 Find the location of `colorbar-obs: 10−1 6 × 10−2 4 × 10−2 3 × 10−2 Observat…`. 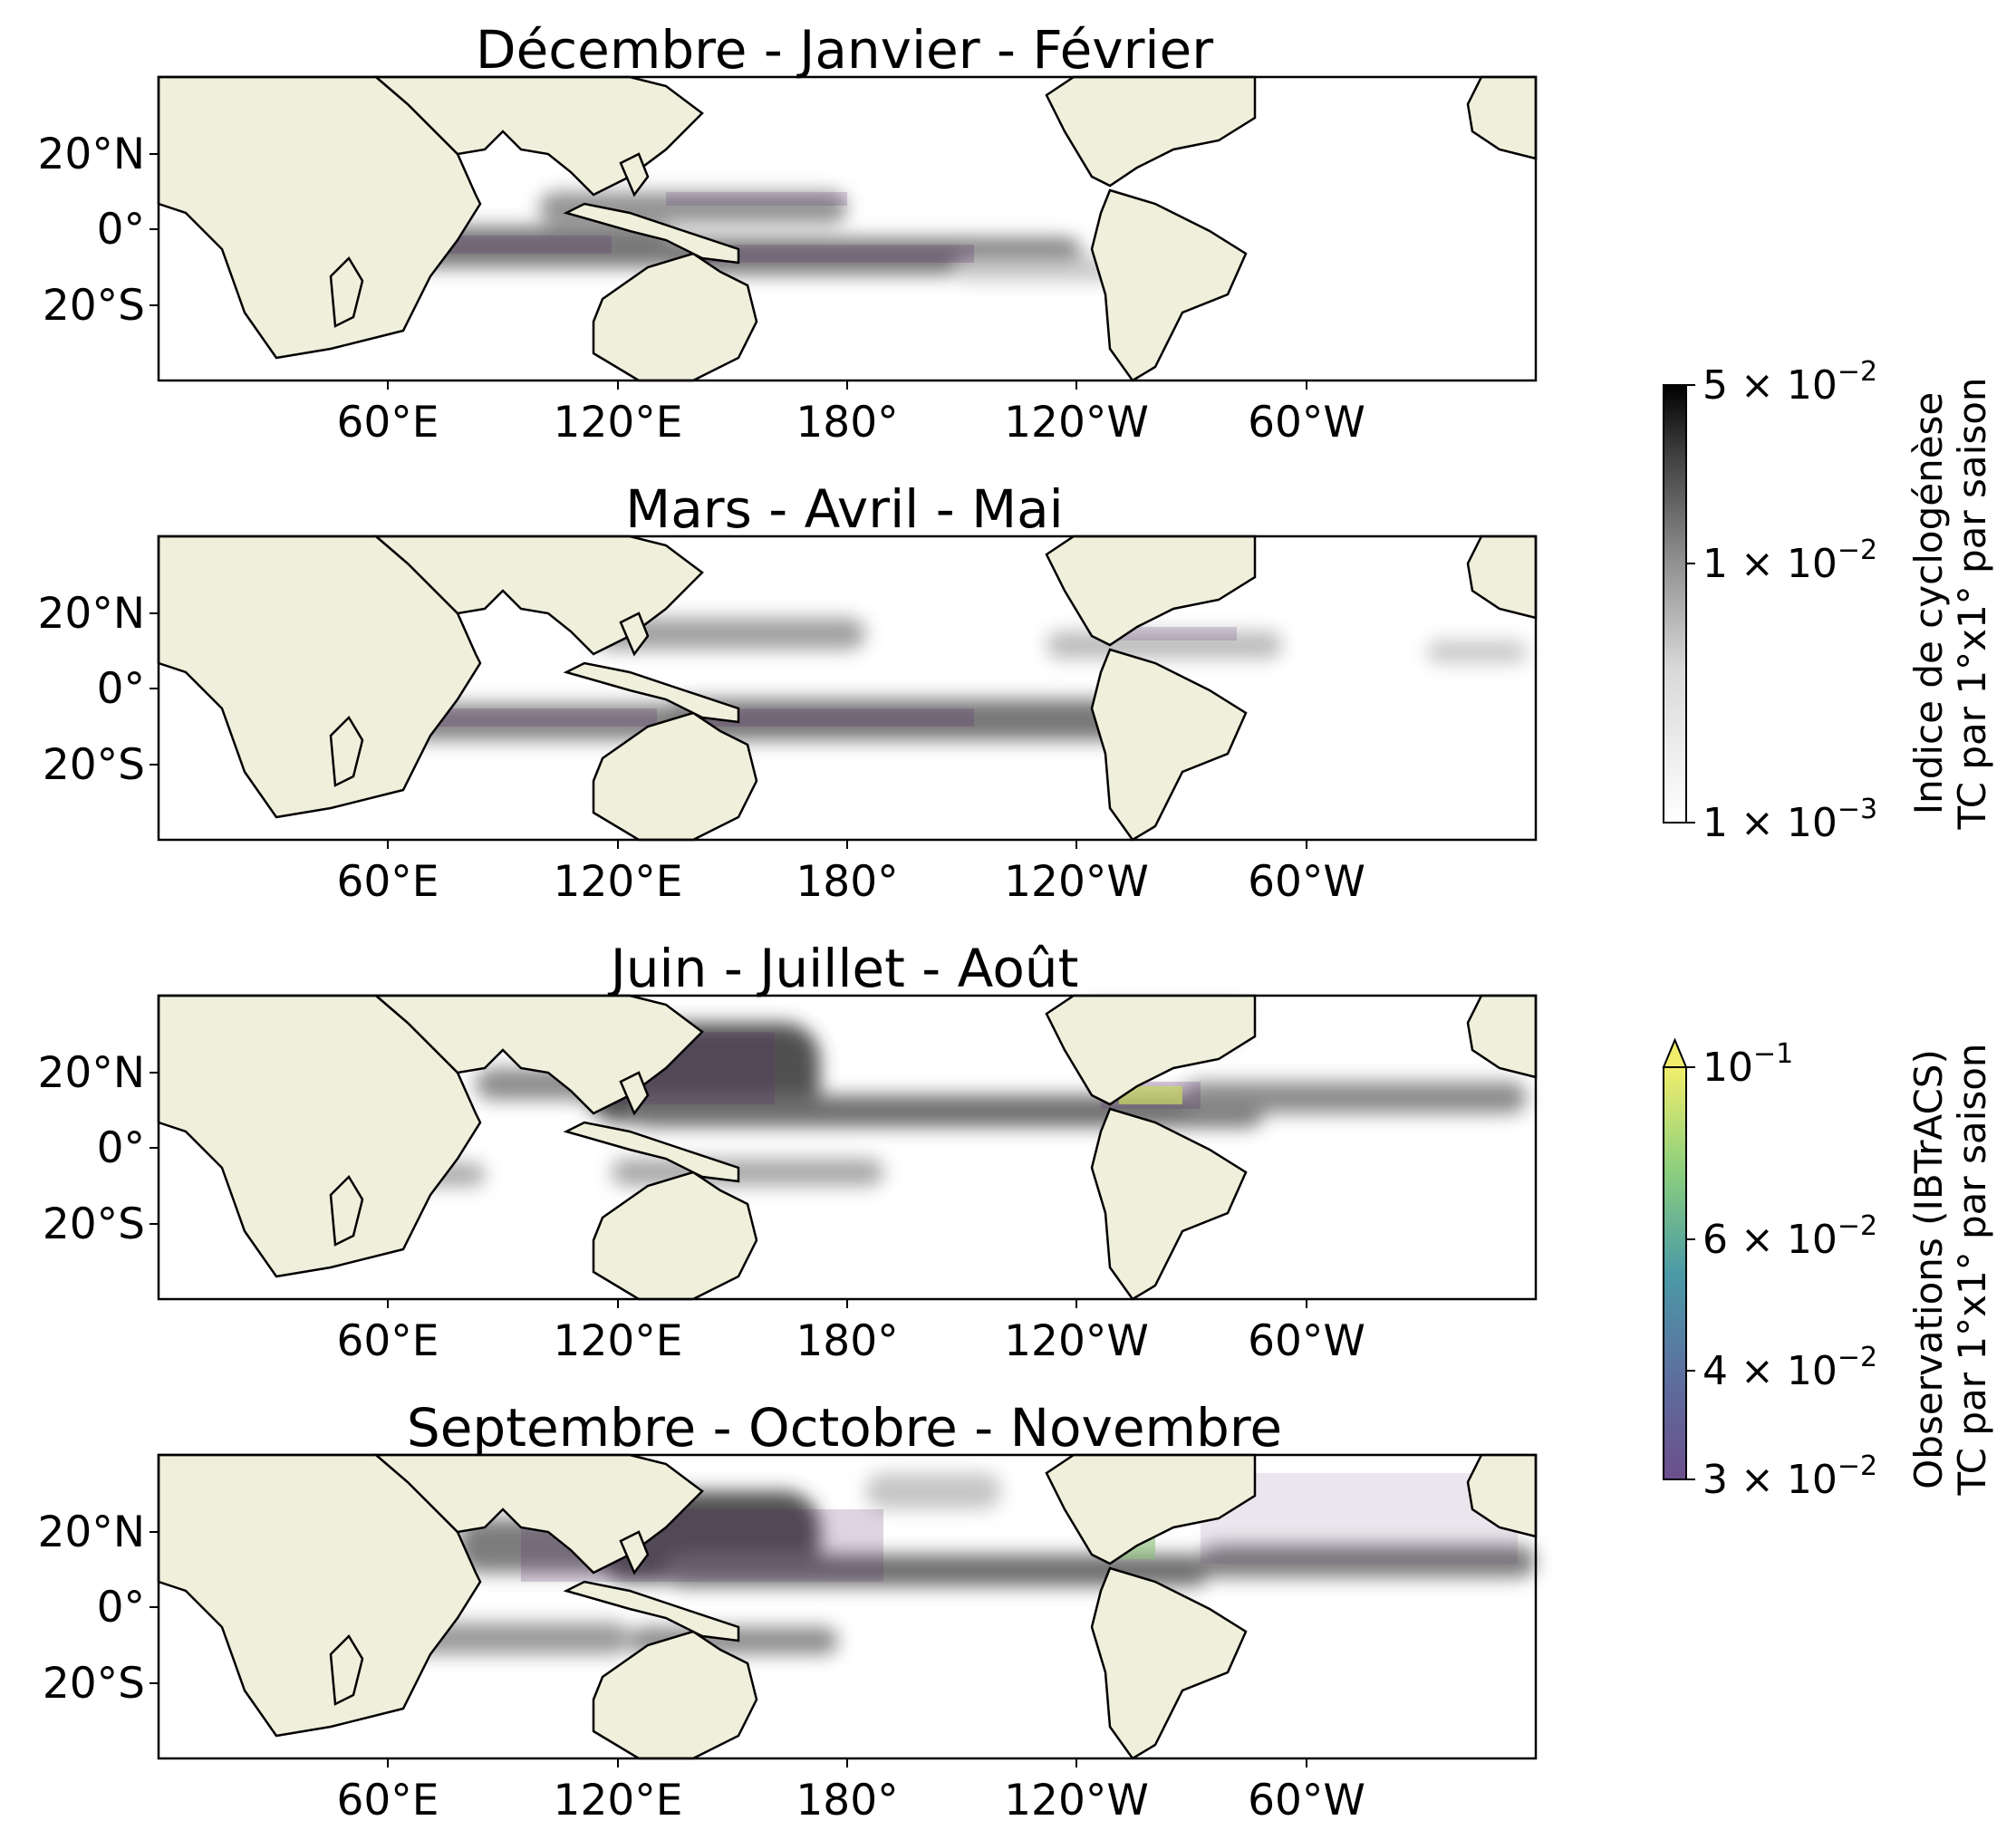

colorbar-obs: 10−1 6 × 10−2 4 × 10−2 3 × 10−2 Observat… is located at coordinates (1828, 1270).